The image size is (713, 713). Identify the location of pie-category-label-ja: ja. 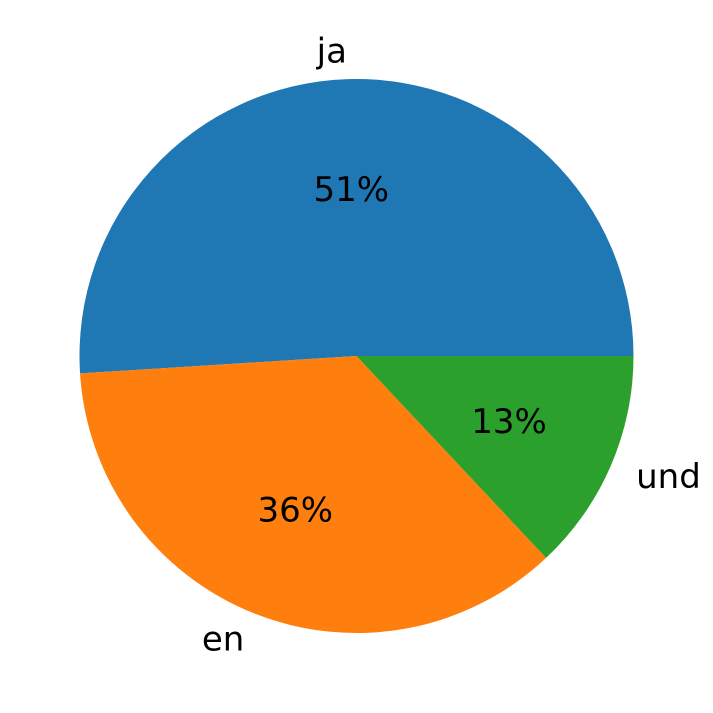
(331, 51).